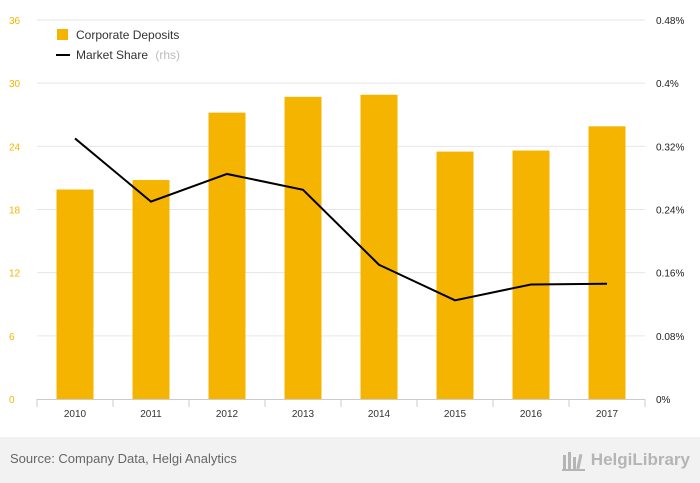  Describe the element at coordinates (670, 147) in the screenshot. I see `y-right-tick-label: 0.32%` at that location.